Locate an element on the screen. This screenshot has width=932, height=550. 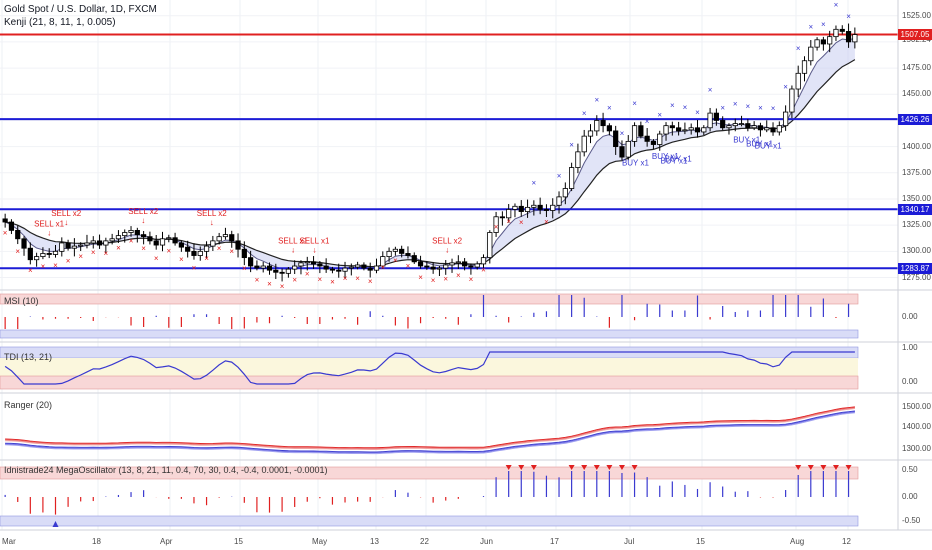
price-axis-tick: 1275.00 is located at coordinates (916, 277).